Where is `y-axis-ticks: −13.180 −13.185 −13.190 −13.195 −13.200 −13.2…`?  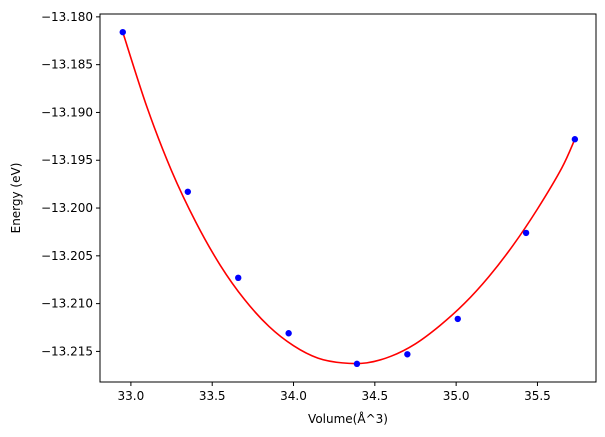 y-axis-ticks: −13.180 −13.185 −13.190 −13.195 −13.200 −13.2… is located at coordinates (70, 184).